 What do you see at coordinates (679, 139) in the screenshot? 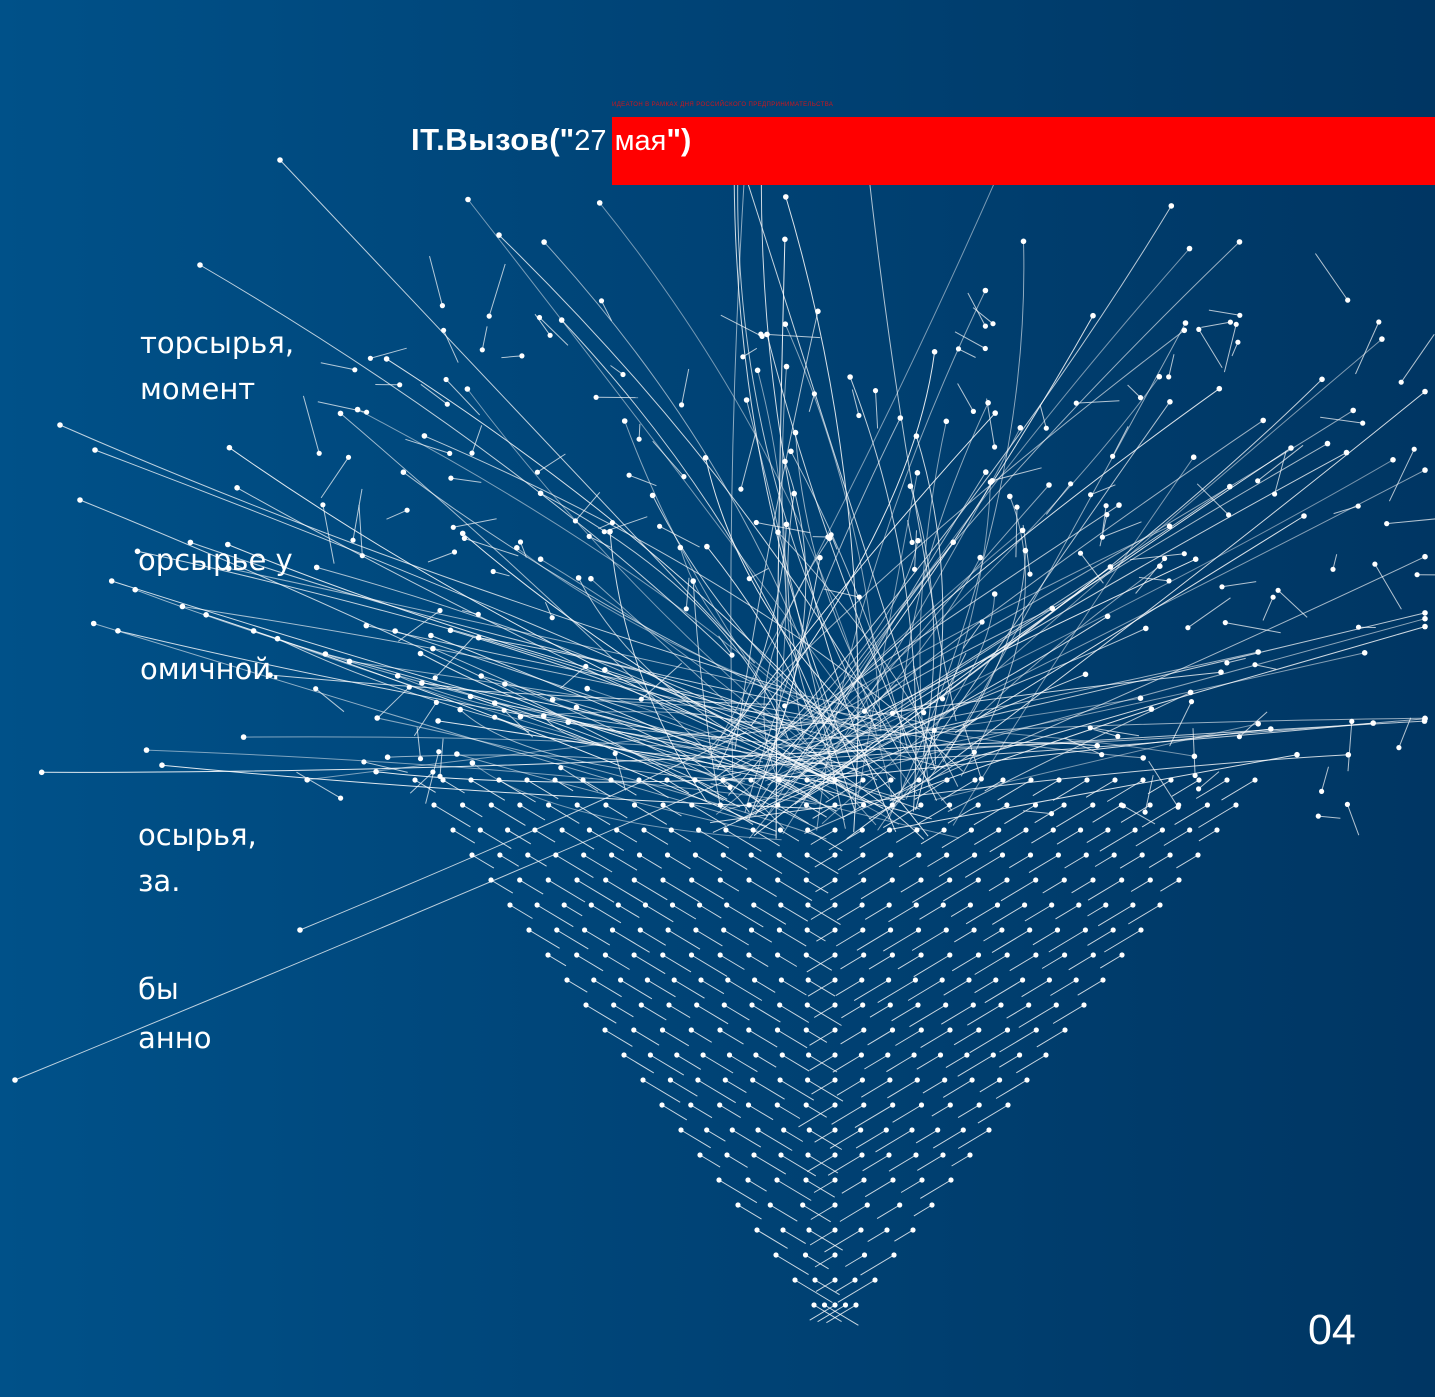
I see `close-quote: ")` at bounding box center [679, 139].